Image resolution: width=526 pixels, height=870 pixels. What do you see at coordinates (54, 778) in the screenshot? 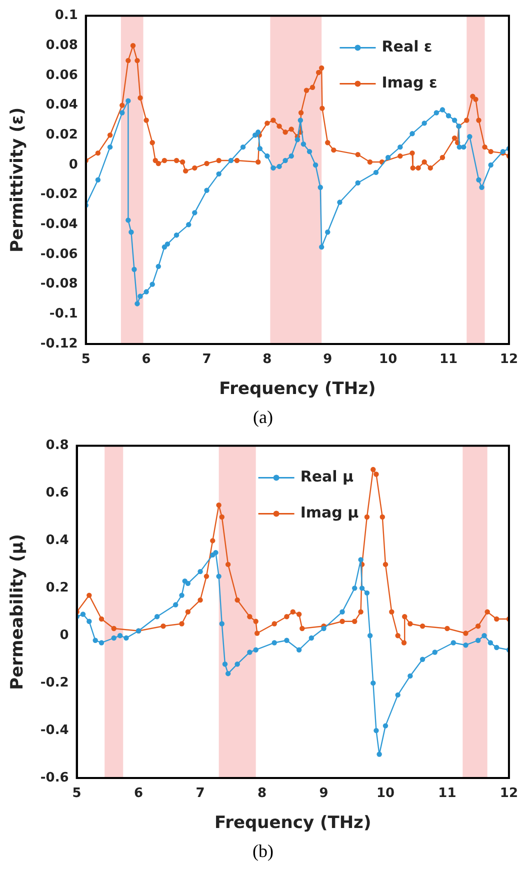
I see `y-tick-label: -0.6` at bounding box center [54, 778].